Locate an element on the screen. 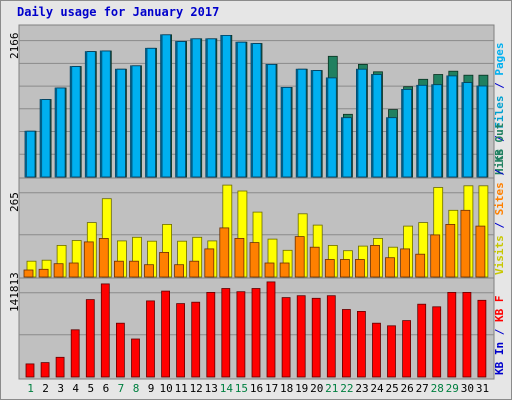  chart-title: Daily usage for January 2017 is located at coordinates (118, 12).